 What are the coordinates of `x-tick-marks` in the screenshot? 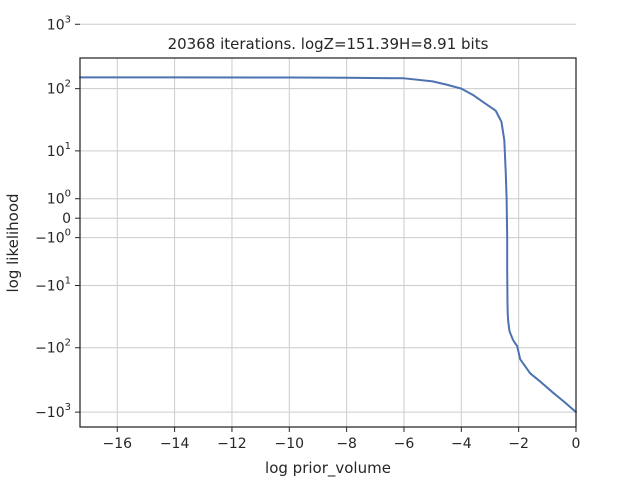 It's located at (346, 429).